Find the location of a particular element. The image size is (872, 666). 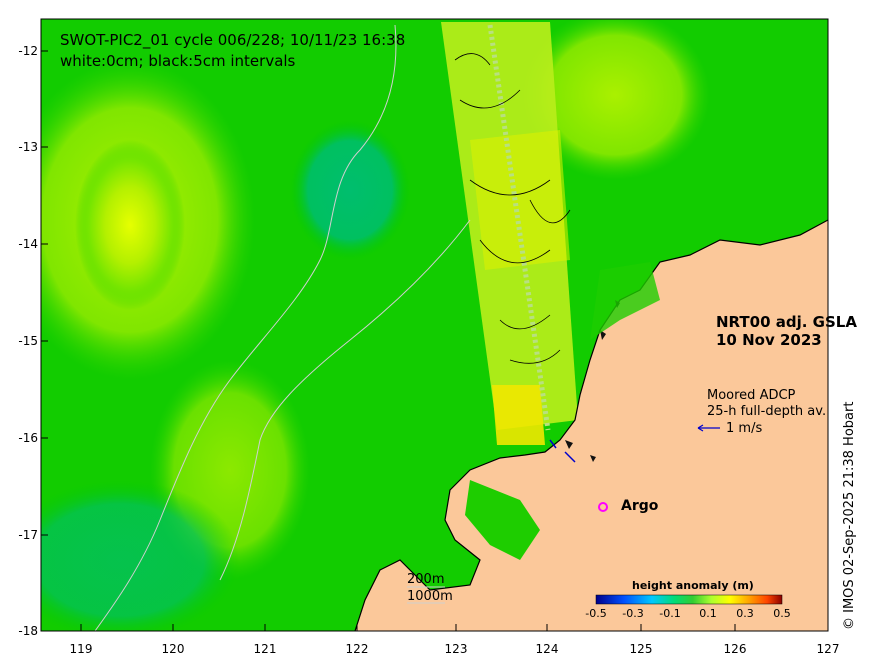

y-tick-label: -14 is located at coordinates (28, 244).